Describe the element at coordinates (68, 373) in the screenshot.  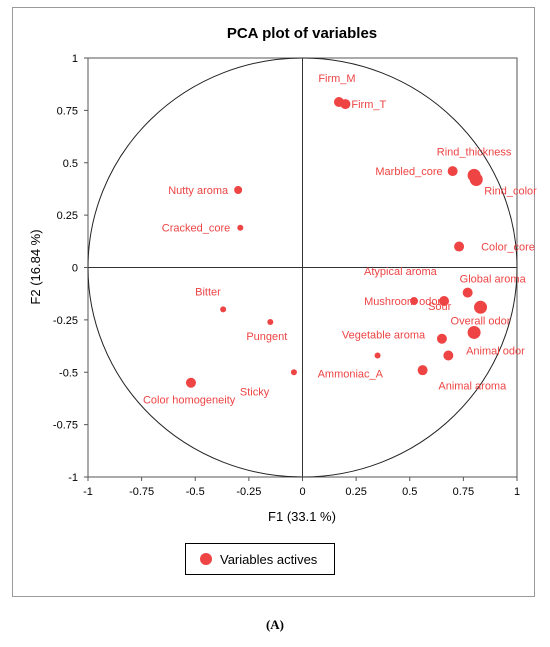
I see `y-tick-label: -0.5` at that location.